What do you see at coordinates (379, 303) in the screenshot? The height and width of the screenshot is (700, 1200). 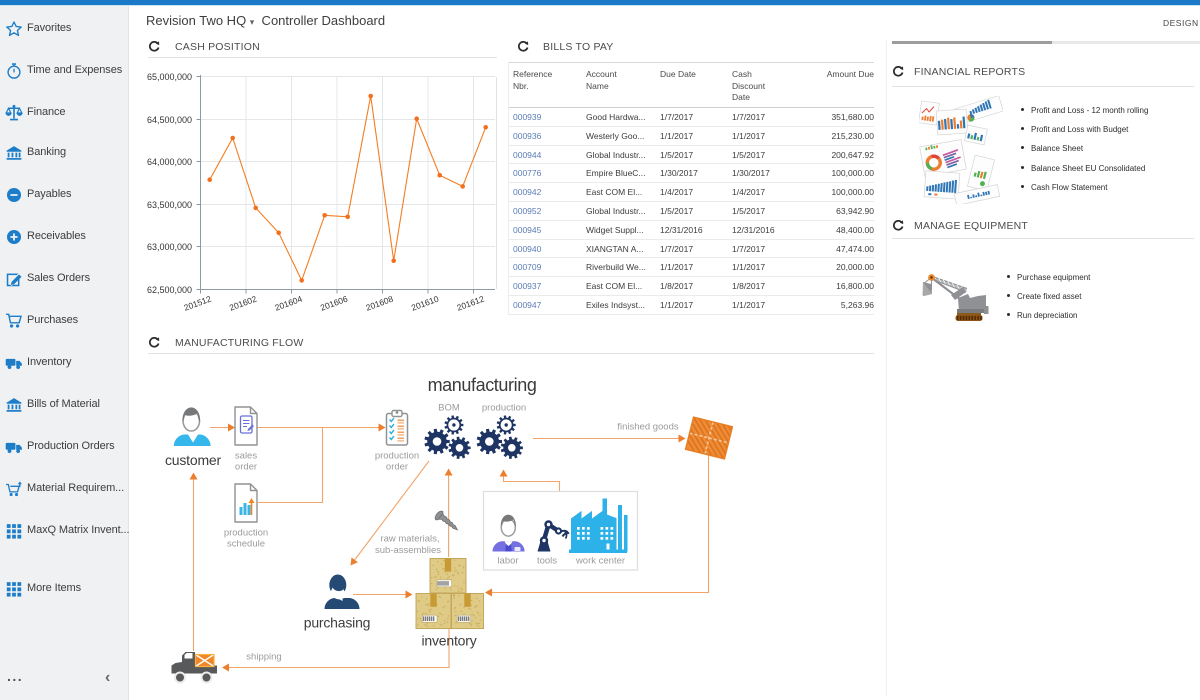 I see `svg-text: 201608` at bounding box center [379, 303].